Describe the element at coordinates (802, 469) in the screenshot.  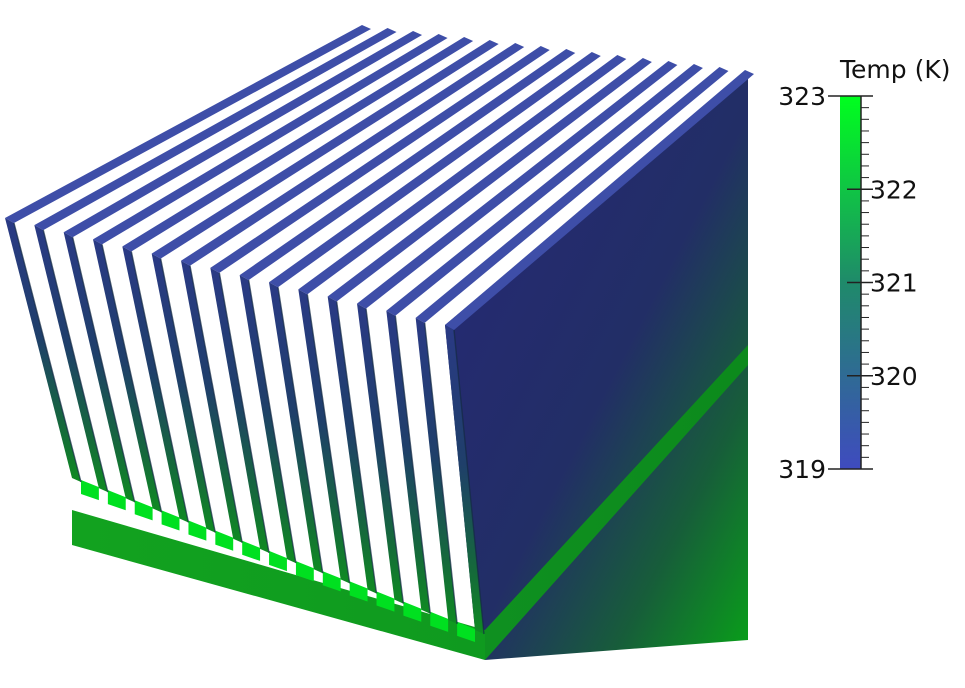
I see `colorbar-tick-label: 319` at that location.